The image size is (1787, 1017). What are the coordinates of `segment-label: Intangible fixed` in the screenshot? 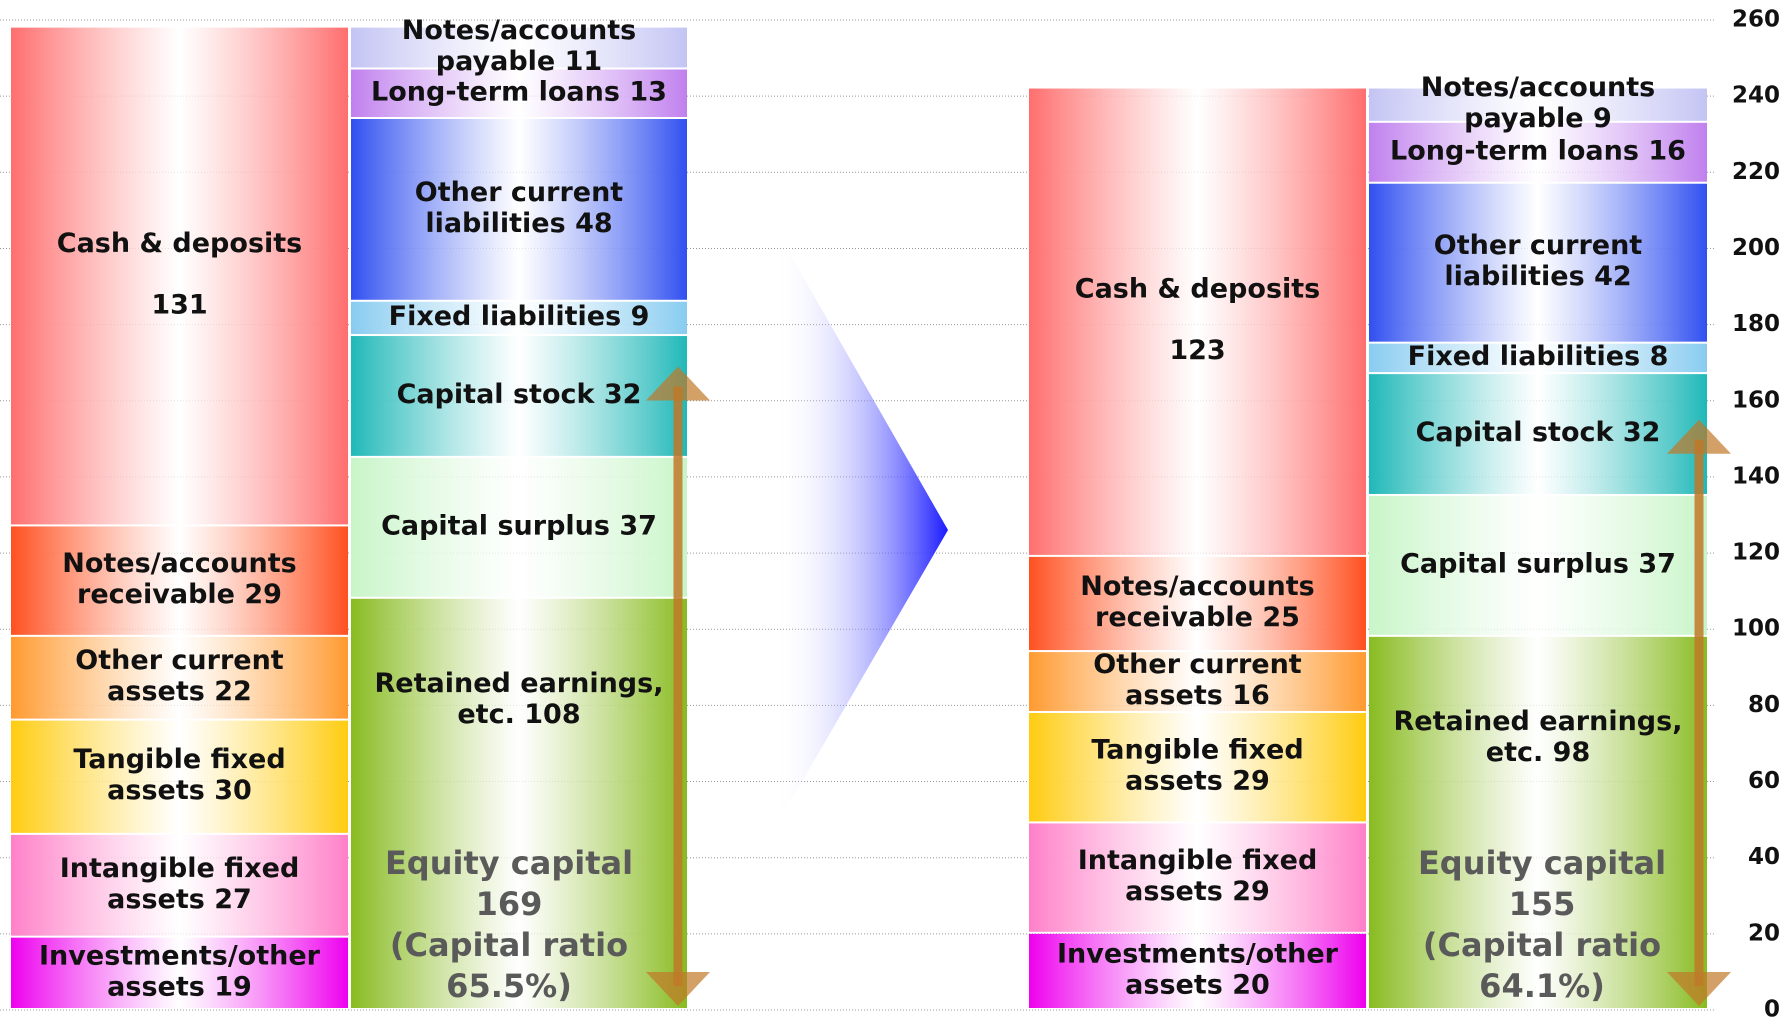 It's located at (180, 867).